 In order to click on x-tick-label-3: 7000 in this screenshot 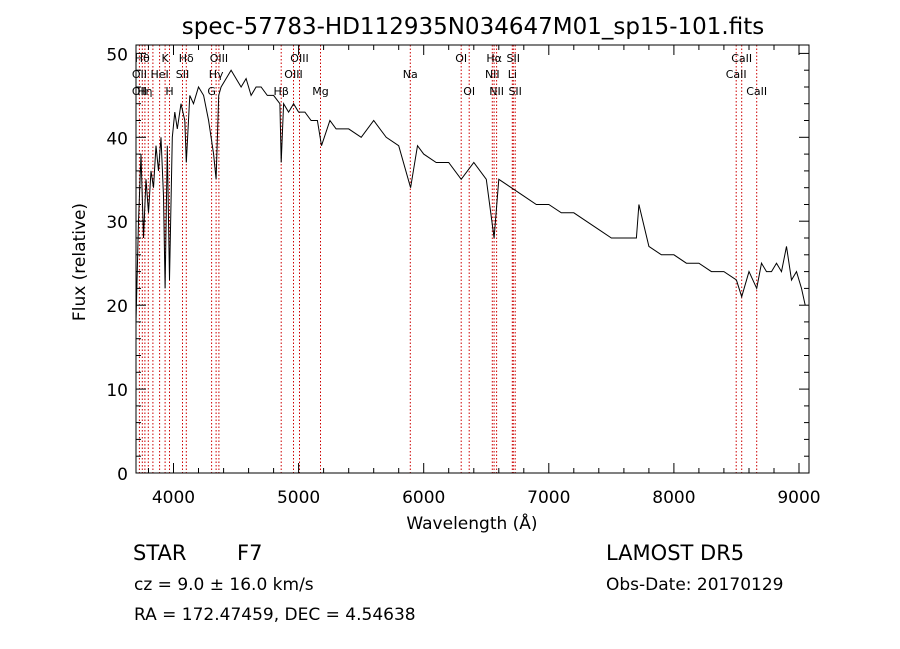, I will do `click(548, 498)`.